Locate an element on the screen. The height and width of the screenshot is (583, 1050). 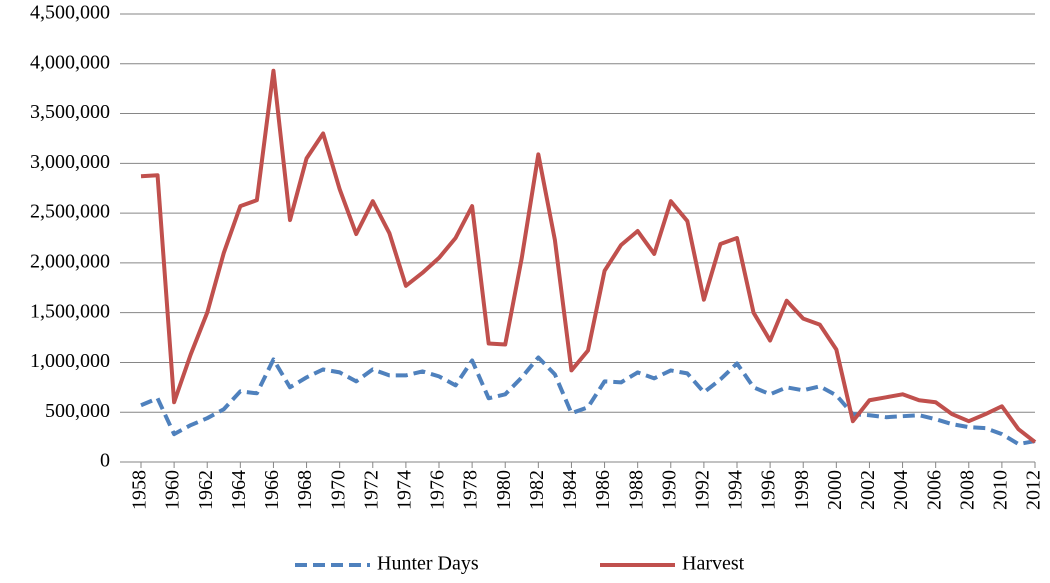
x-tick-label: 1976 is located at coordinates (438, 490).